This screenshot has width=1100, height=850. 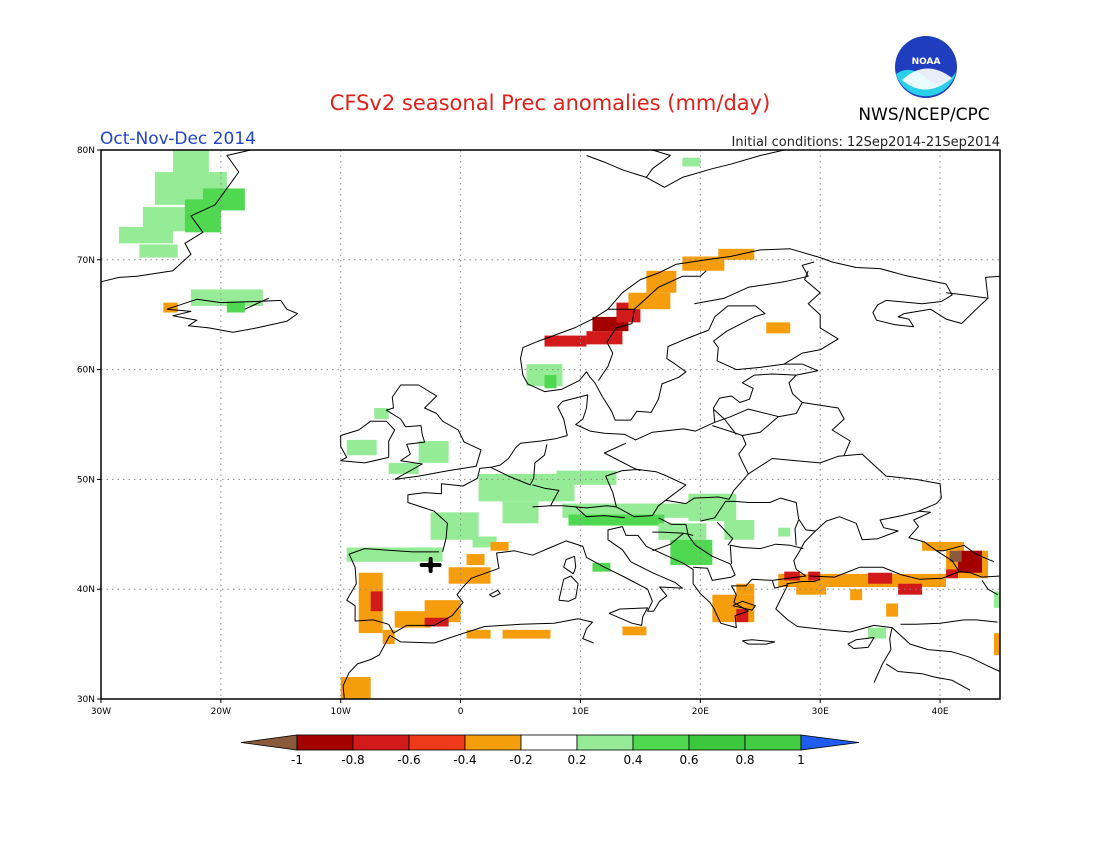 I want to click on agency-label: NWS/NCEP/CPC, so click(x=923, y=115).